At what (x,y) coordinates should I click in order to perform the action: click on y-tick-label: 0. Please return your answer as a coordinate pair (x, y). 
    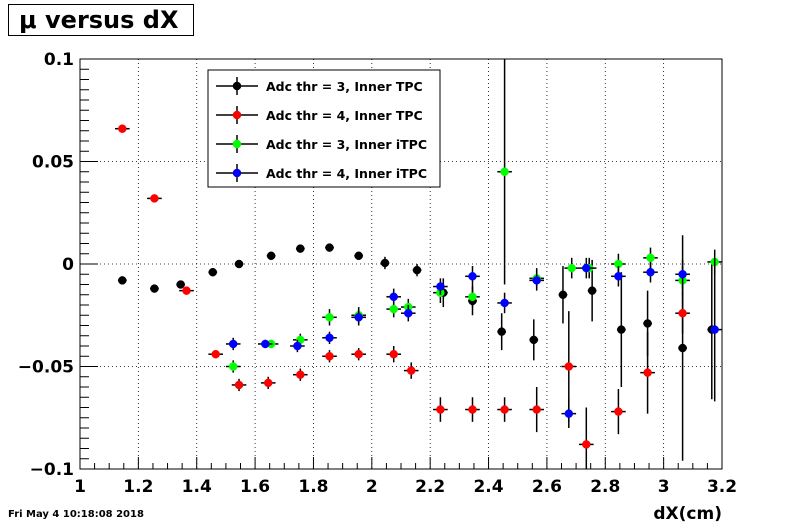
    Looking at the image, I should click on (68, 265).